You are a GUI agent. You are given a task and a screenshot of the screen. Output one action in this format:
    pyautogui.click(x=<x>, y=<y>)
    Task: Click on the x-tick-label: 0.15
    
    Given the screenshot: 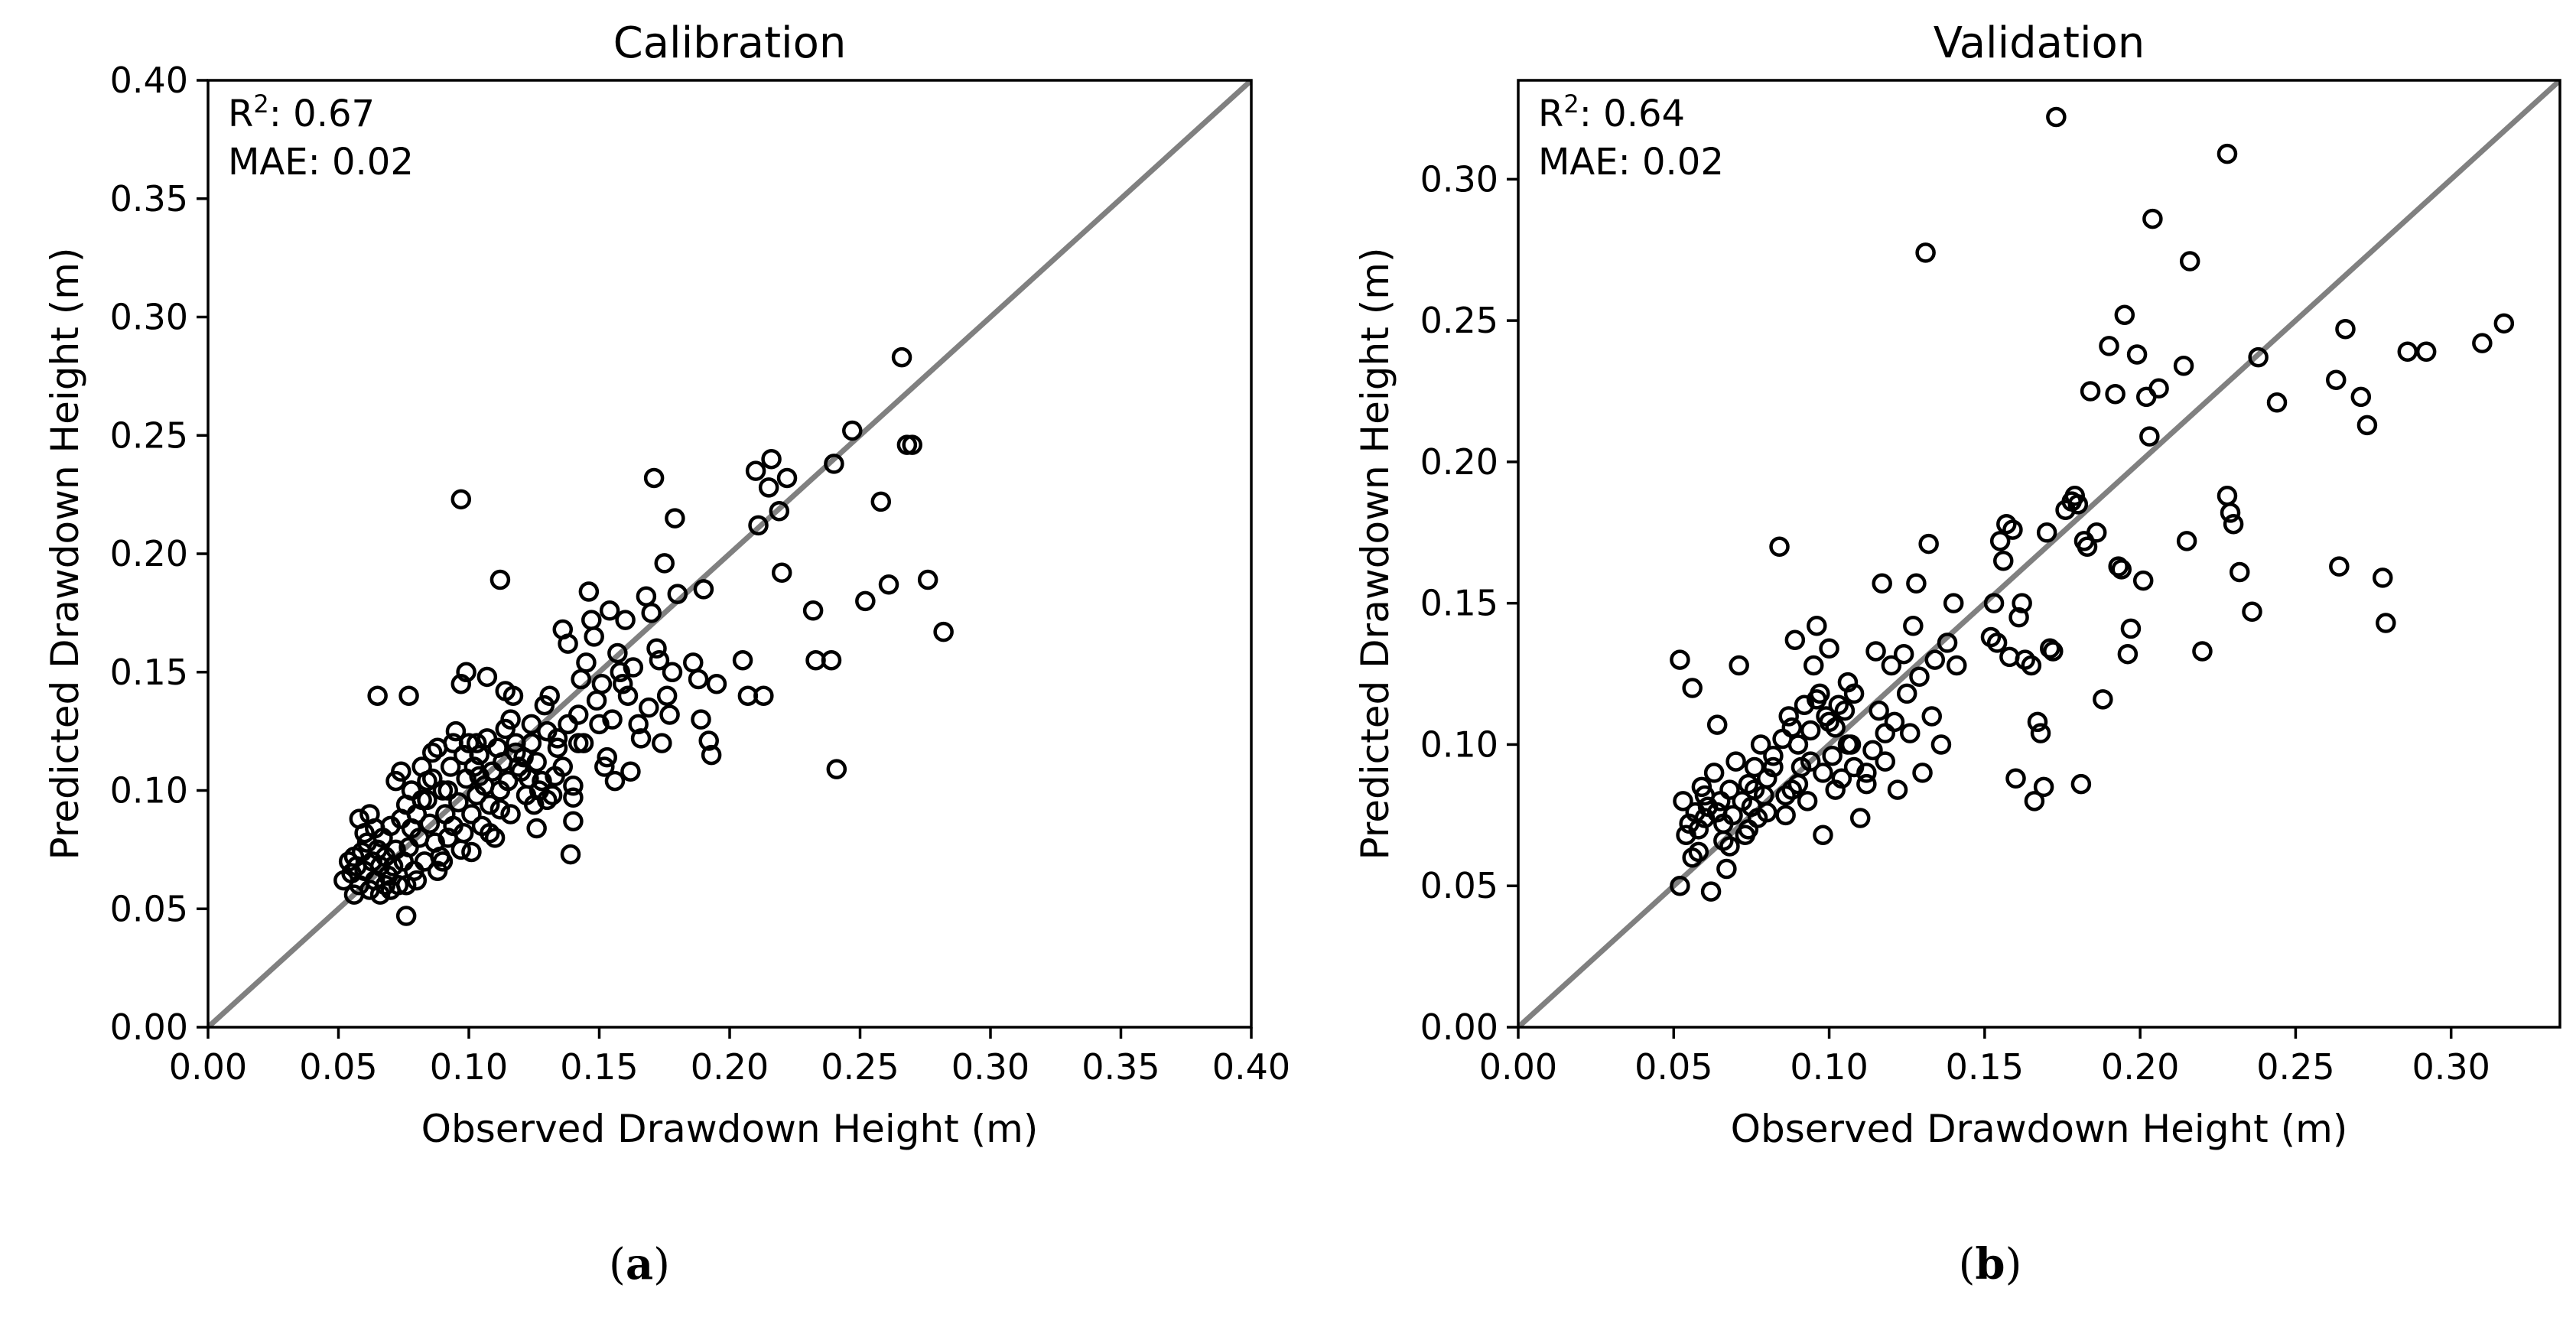 What is the action you would take?
    pyautogui.click(x=599, y=1067)
    